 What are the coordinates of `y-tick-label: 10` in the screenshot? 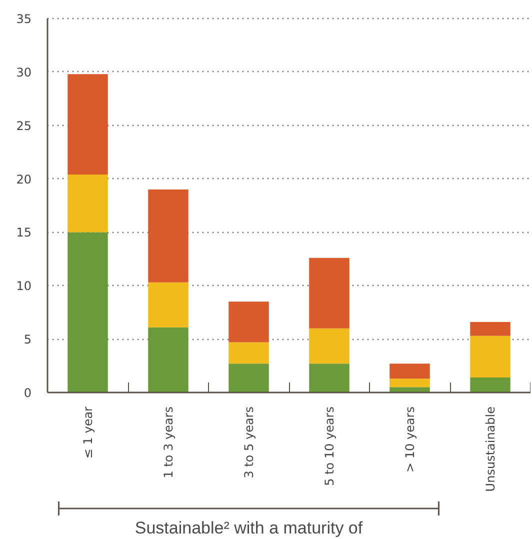 It's located at (24, 286).